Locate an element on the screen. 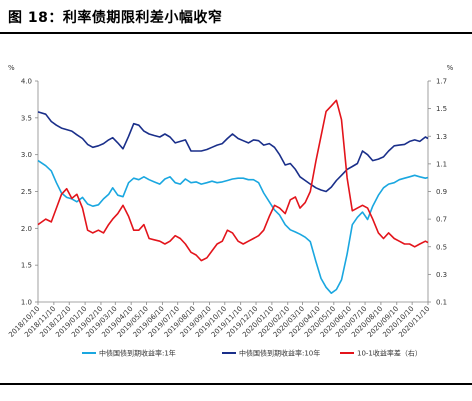  right-tick-label: 0.3 is located at coordinates (441, 275).